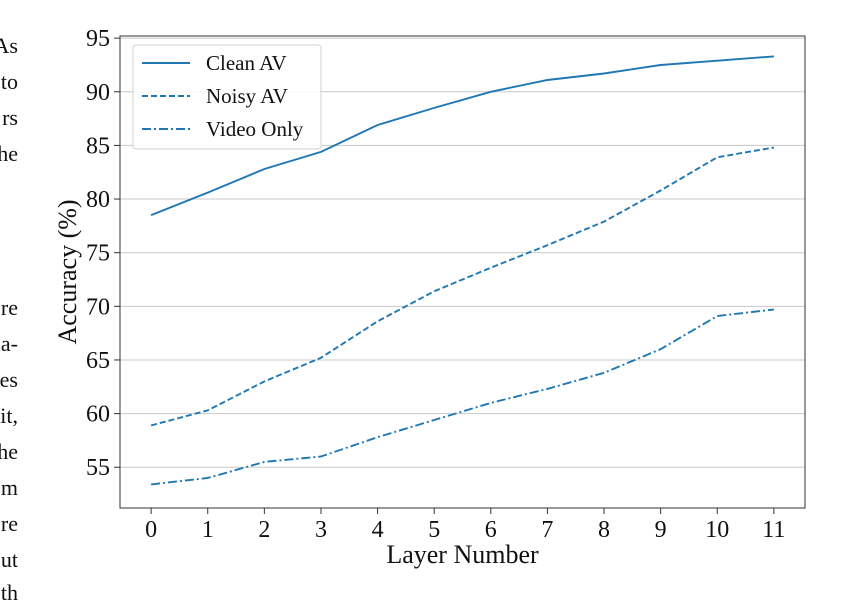 The height and width of the screenshot is (603, 858). What do you see at coordinates (98, 200) in the screenshot?
I see `y-tick-label: 80` at bounding box center [98, 200].